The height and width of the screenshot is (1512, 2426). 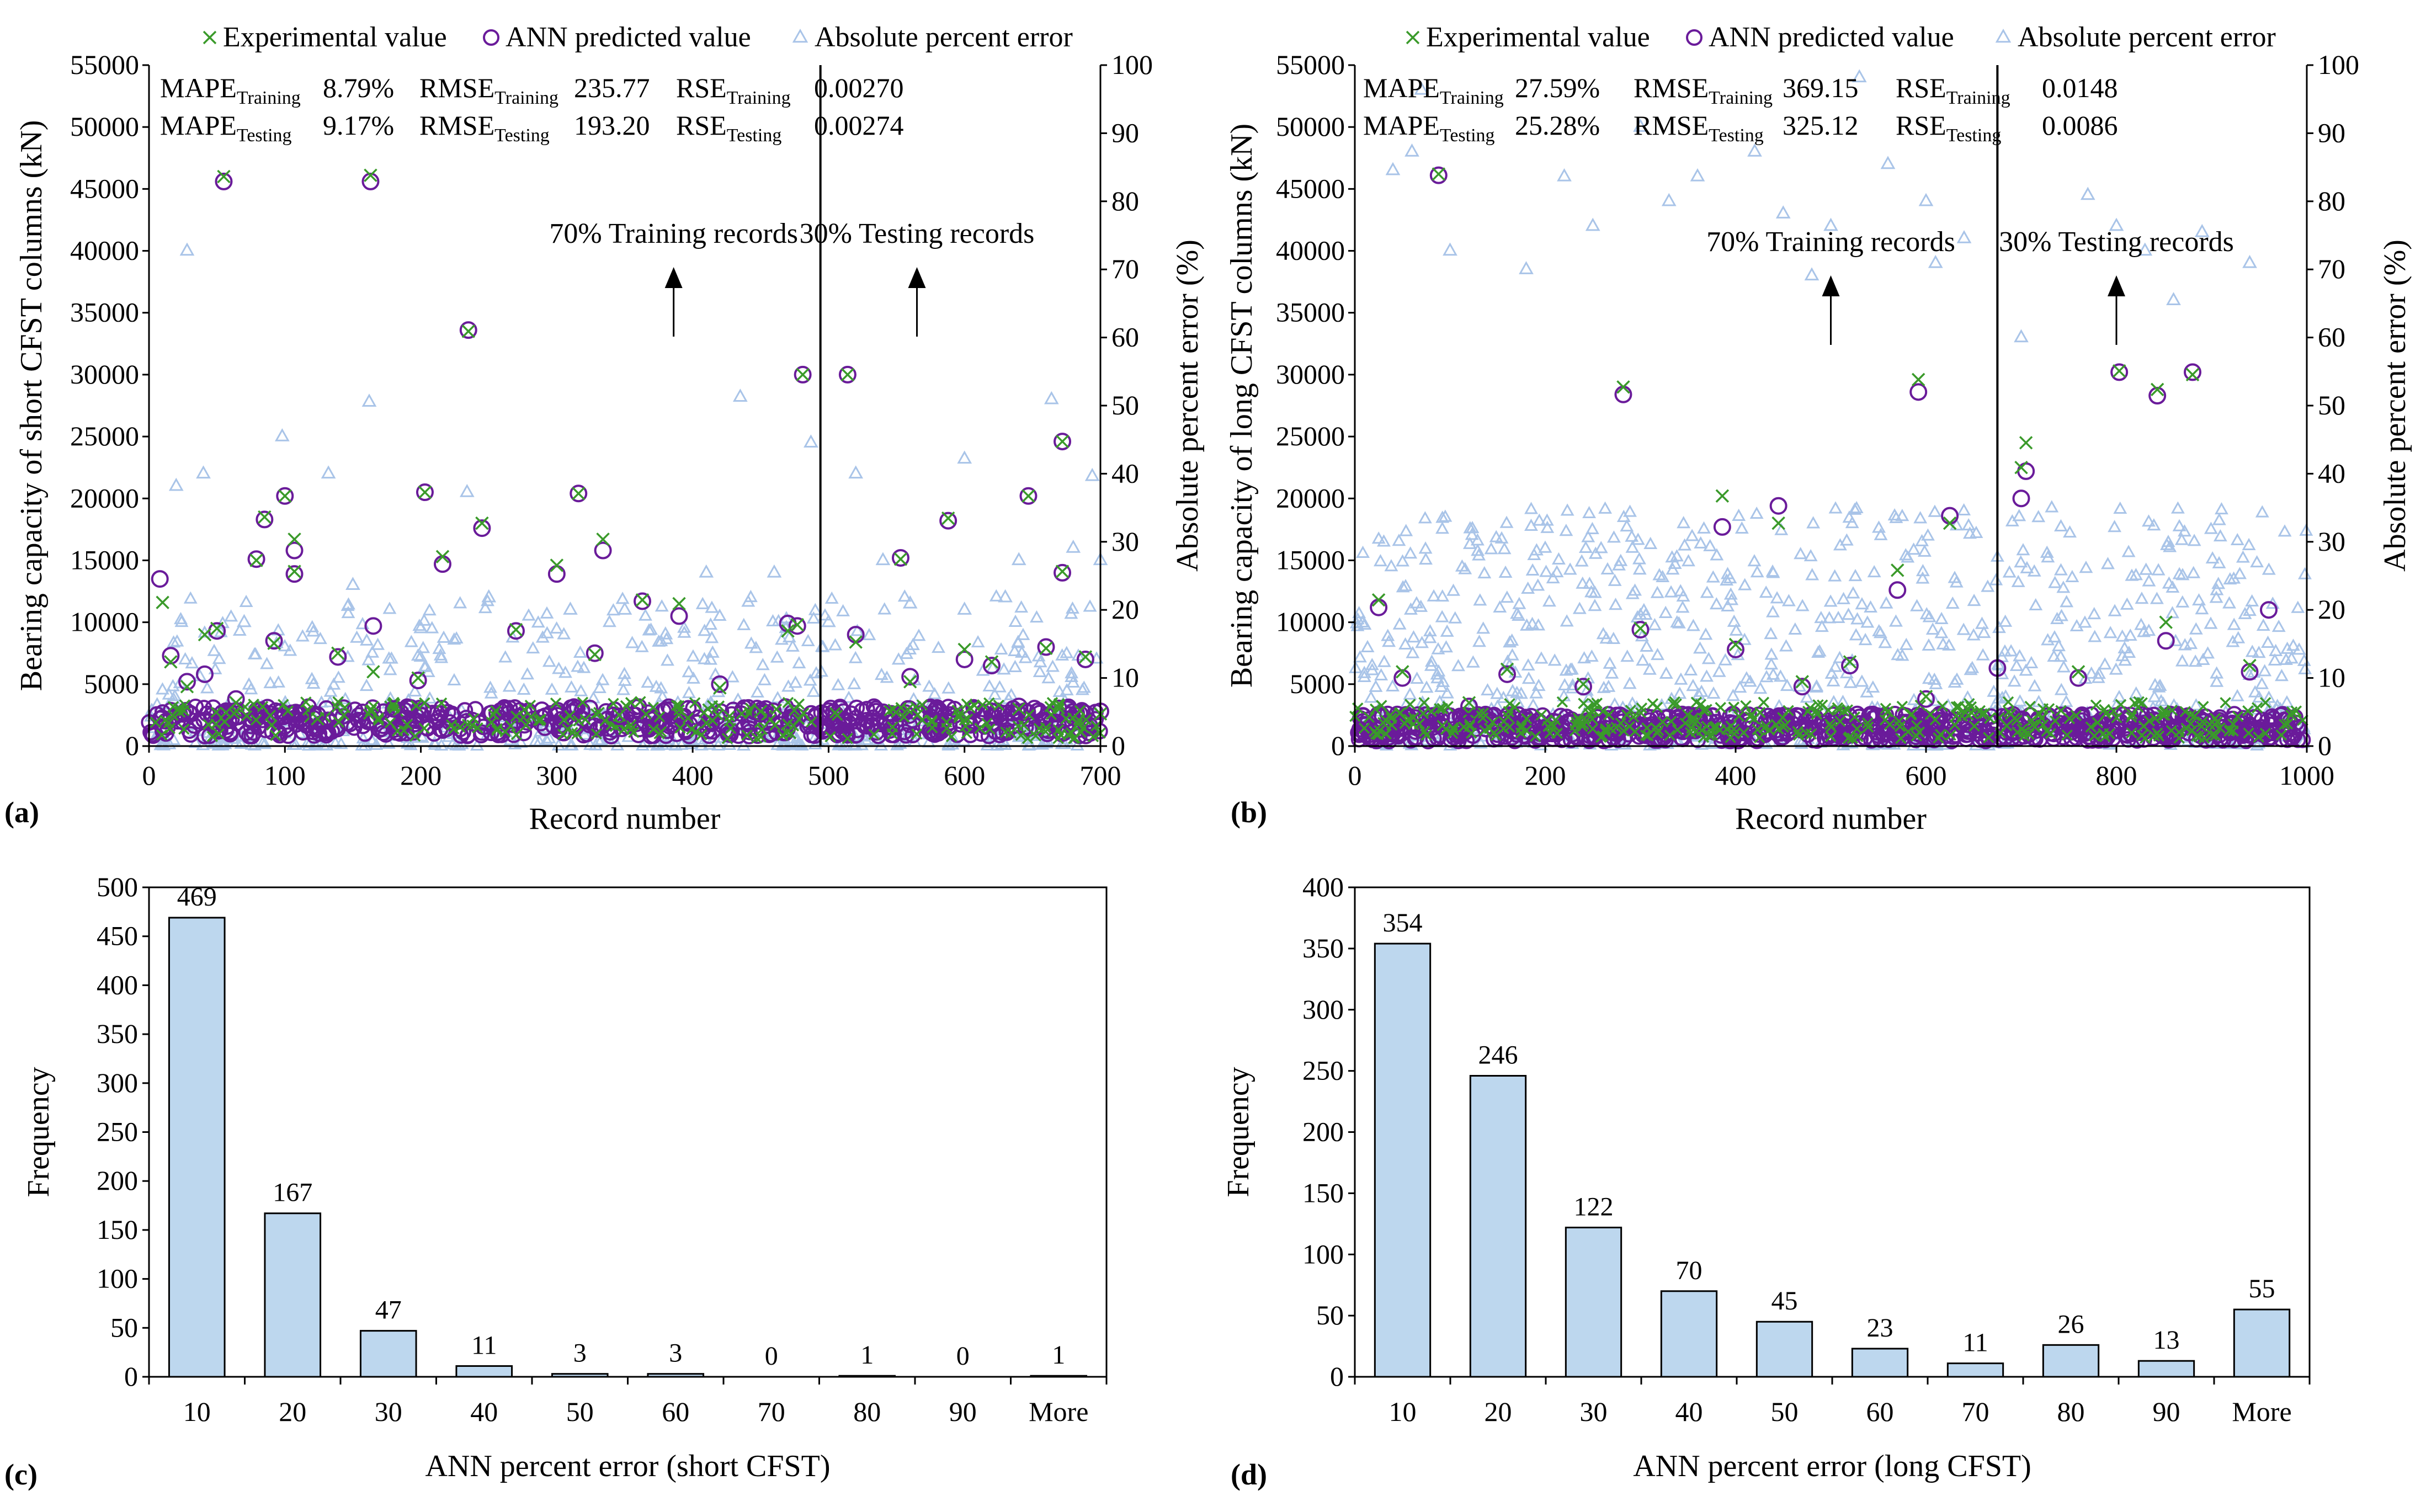 What do you see at coordinates (105, 126) in the screenshot?
I see `y-tick-label: 50000` at bounding box center [105, 126].